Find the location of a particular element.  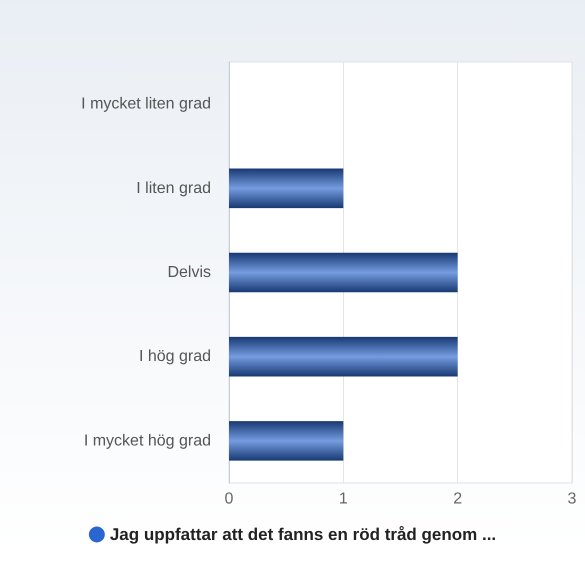

y-tick-label: I liten grad is located at coordinates (173, 188).